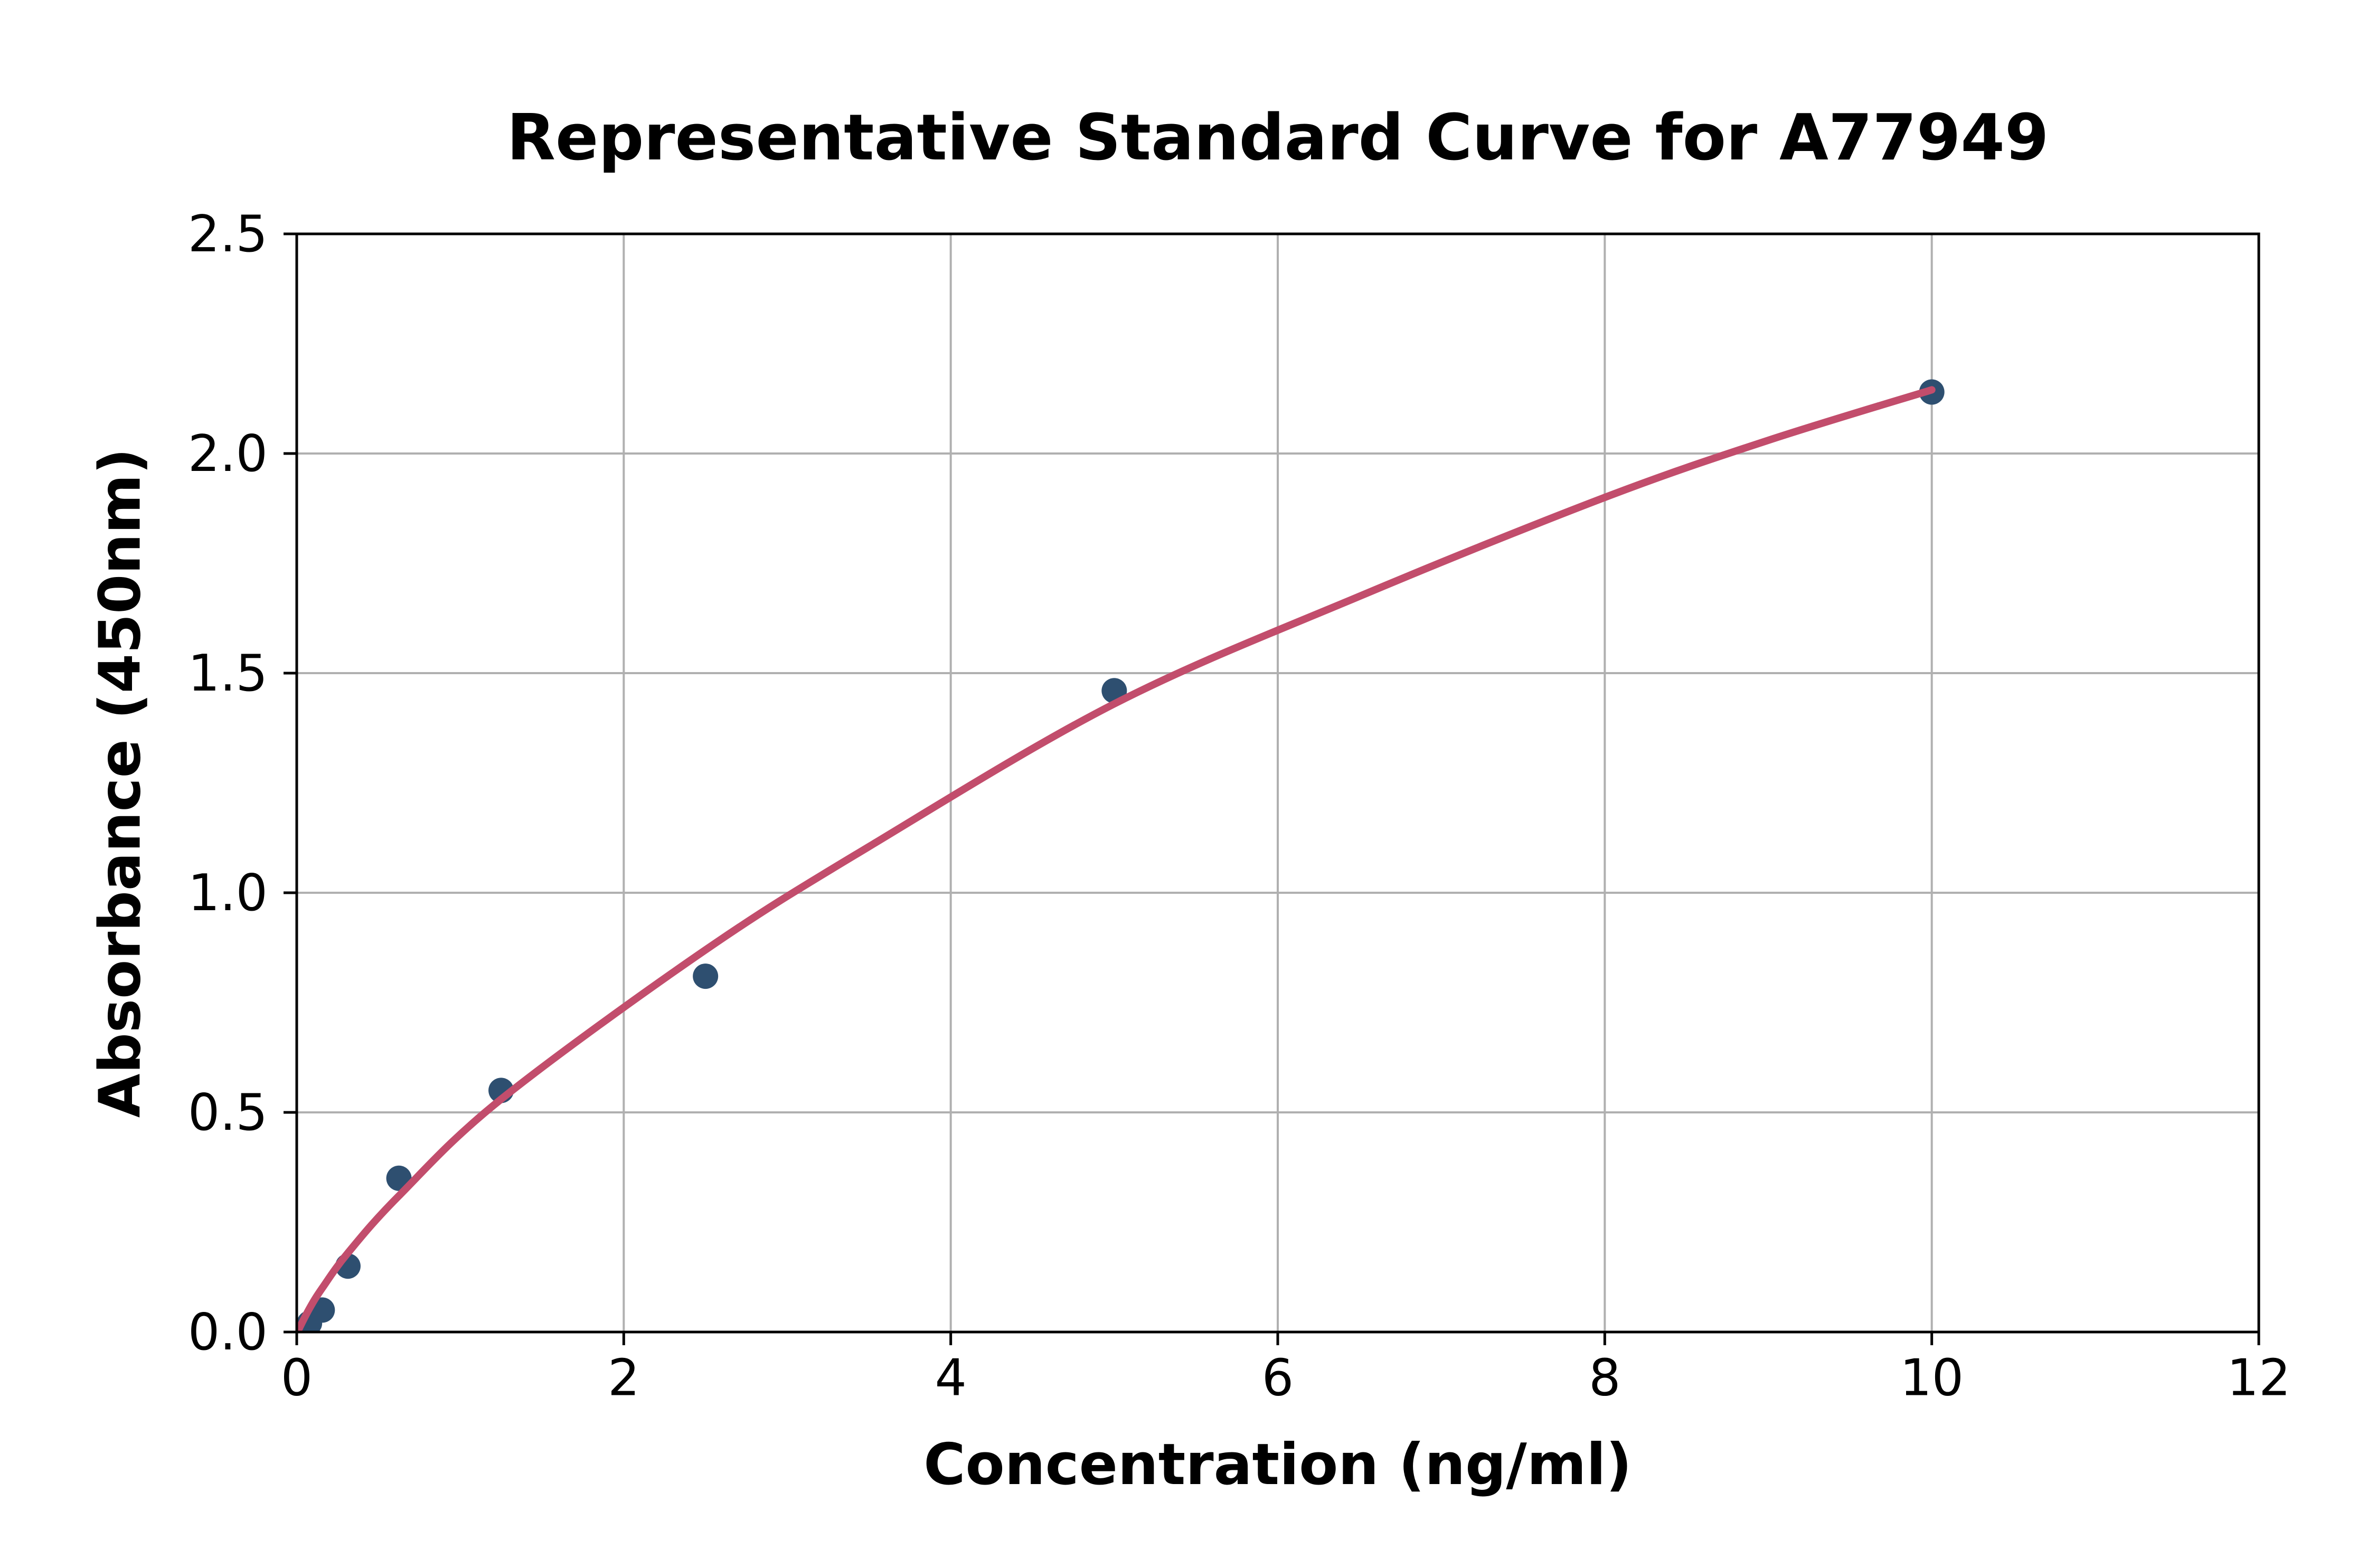  I want to click on chart-title: Representative Standard Curve for A77949, so click(1278, 138).